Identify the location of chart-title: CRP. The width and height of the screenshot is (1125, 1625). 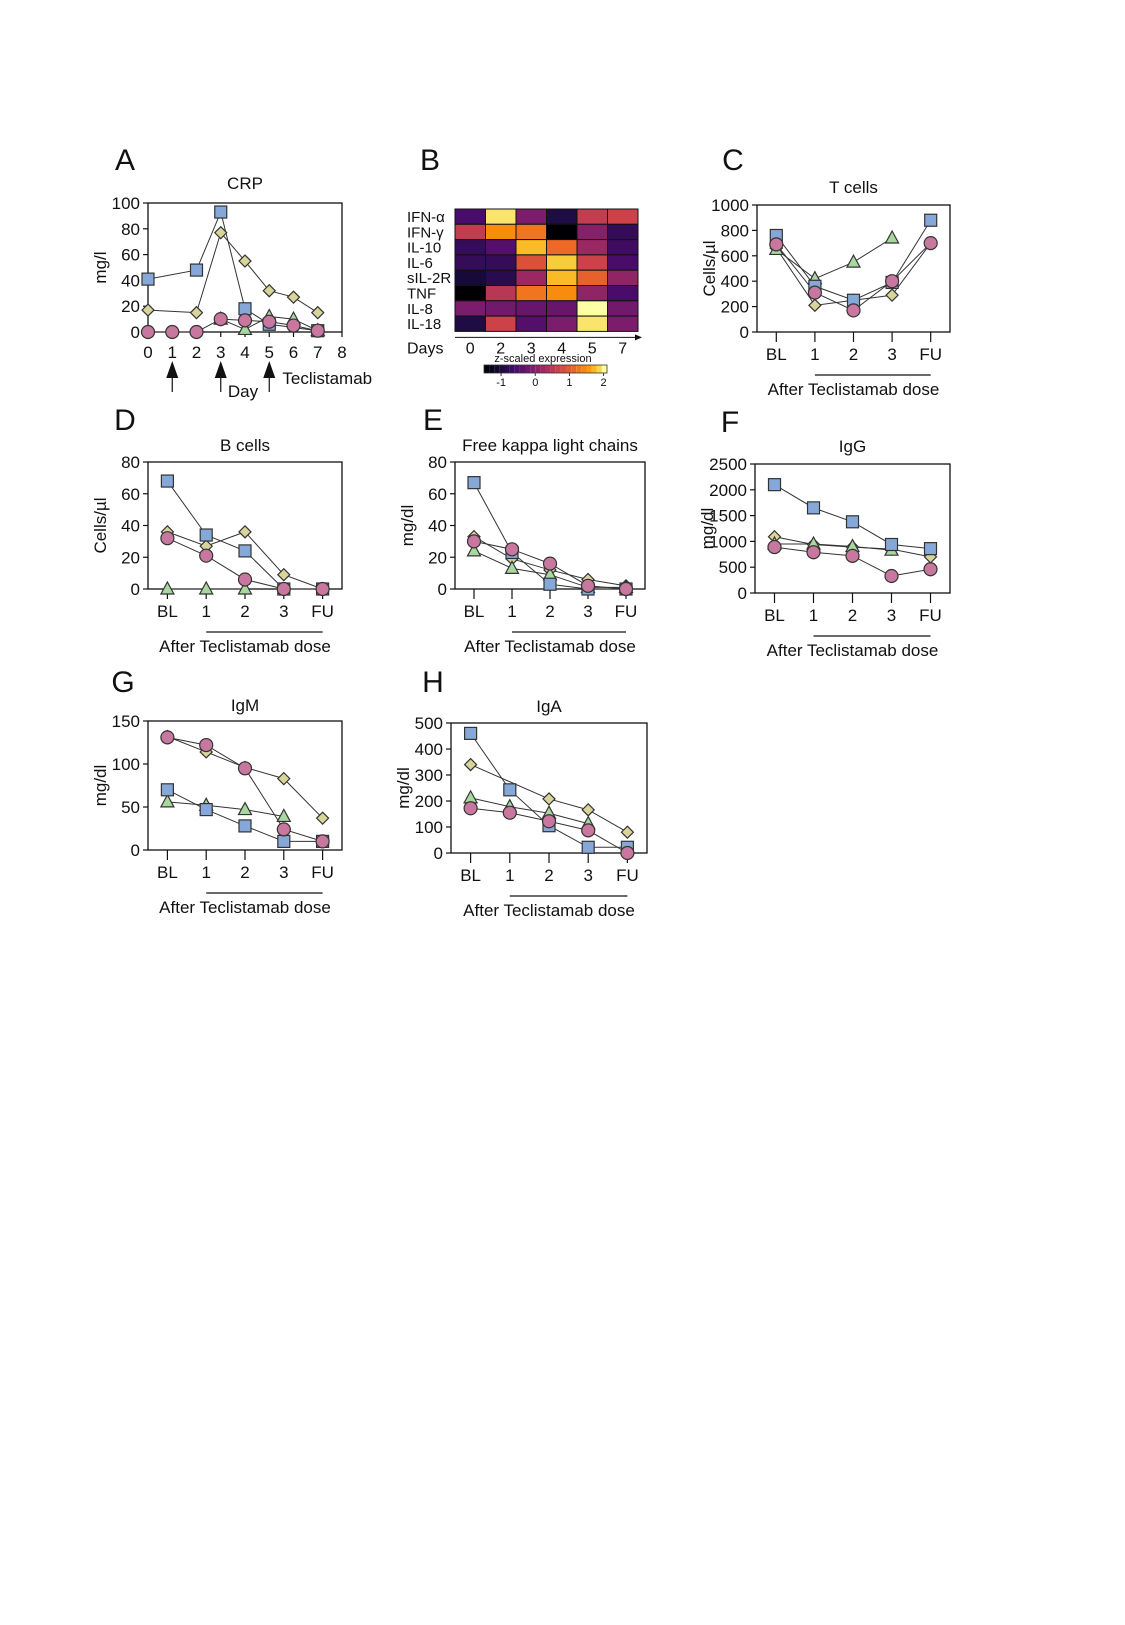
(245, 183).